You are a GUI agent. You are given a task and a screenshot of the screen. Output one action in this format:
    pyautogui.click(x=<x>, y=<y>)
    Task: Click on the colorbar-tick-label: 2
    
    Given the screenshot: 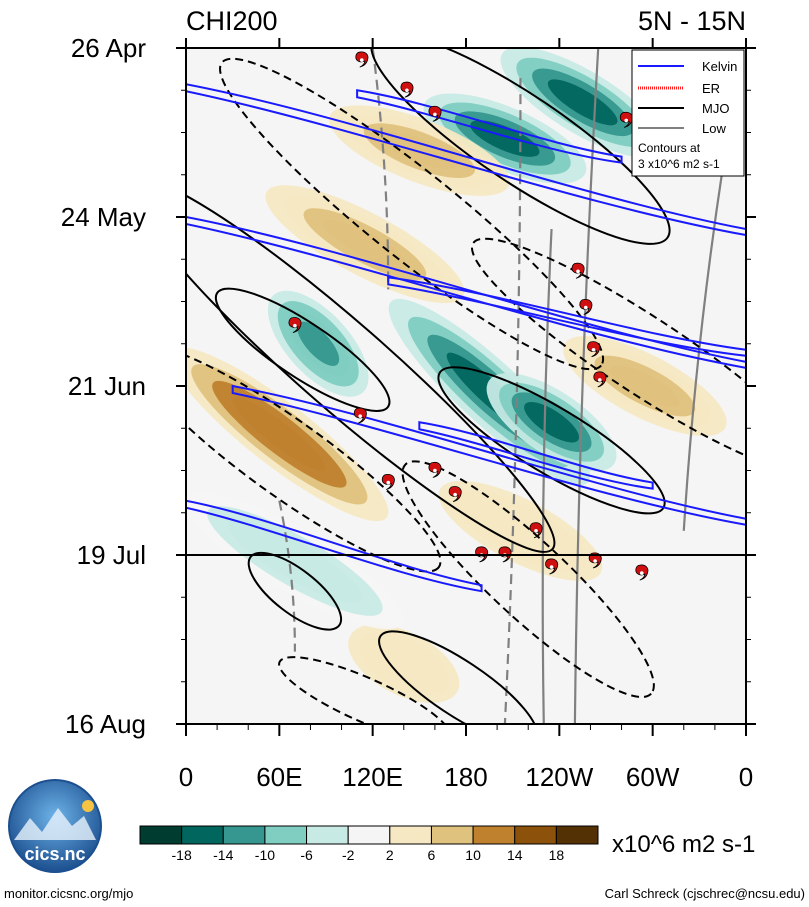 What is the action you would take?
    pyautogui.click(x=390, y=855)
    